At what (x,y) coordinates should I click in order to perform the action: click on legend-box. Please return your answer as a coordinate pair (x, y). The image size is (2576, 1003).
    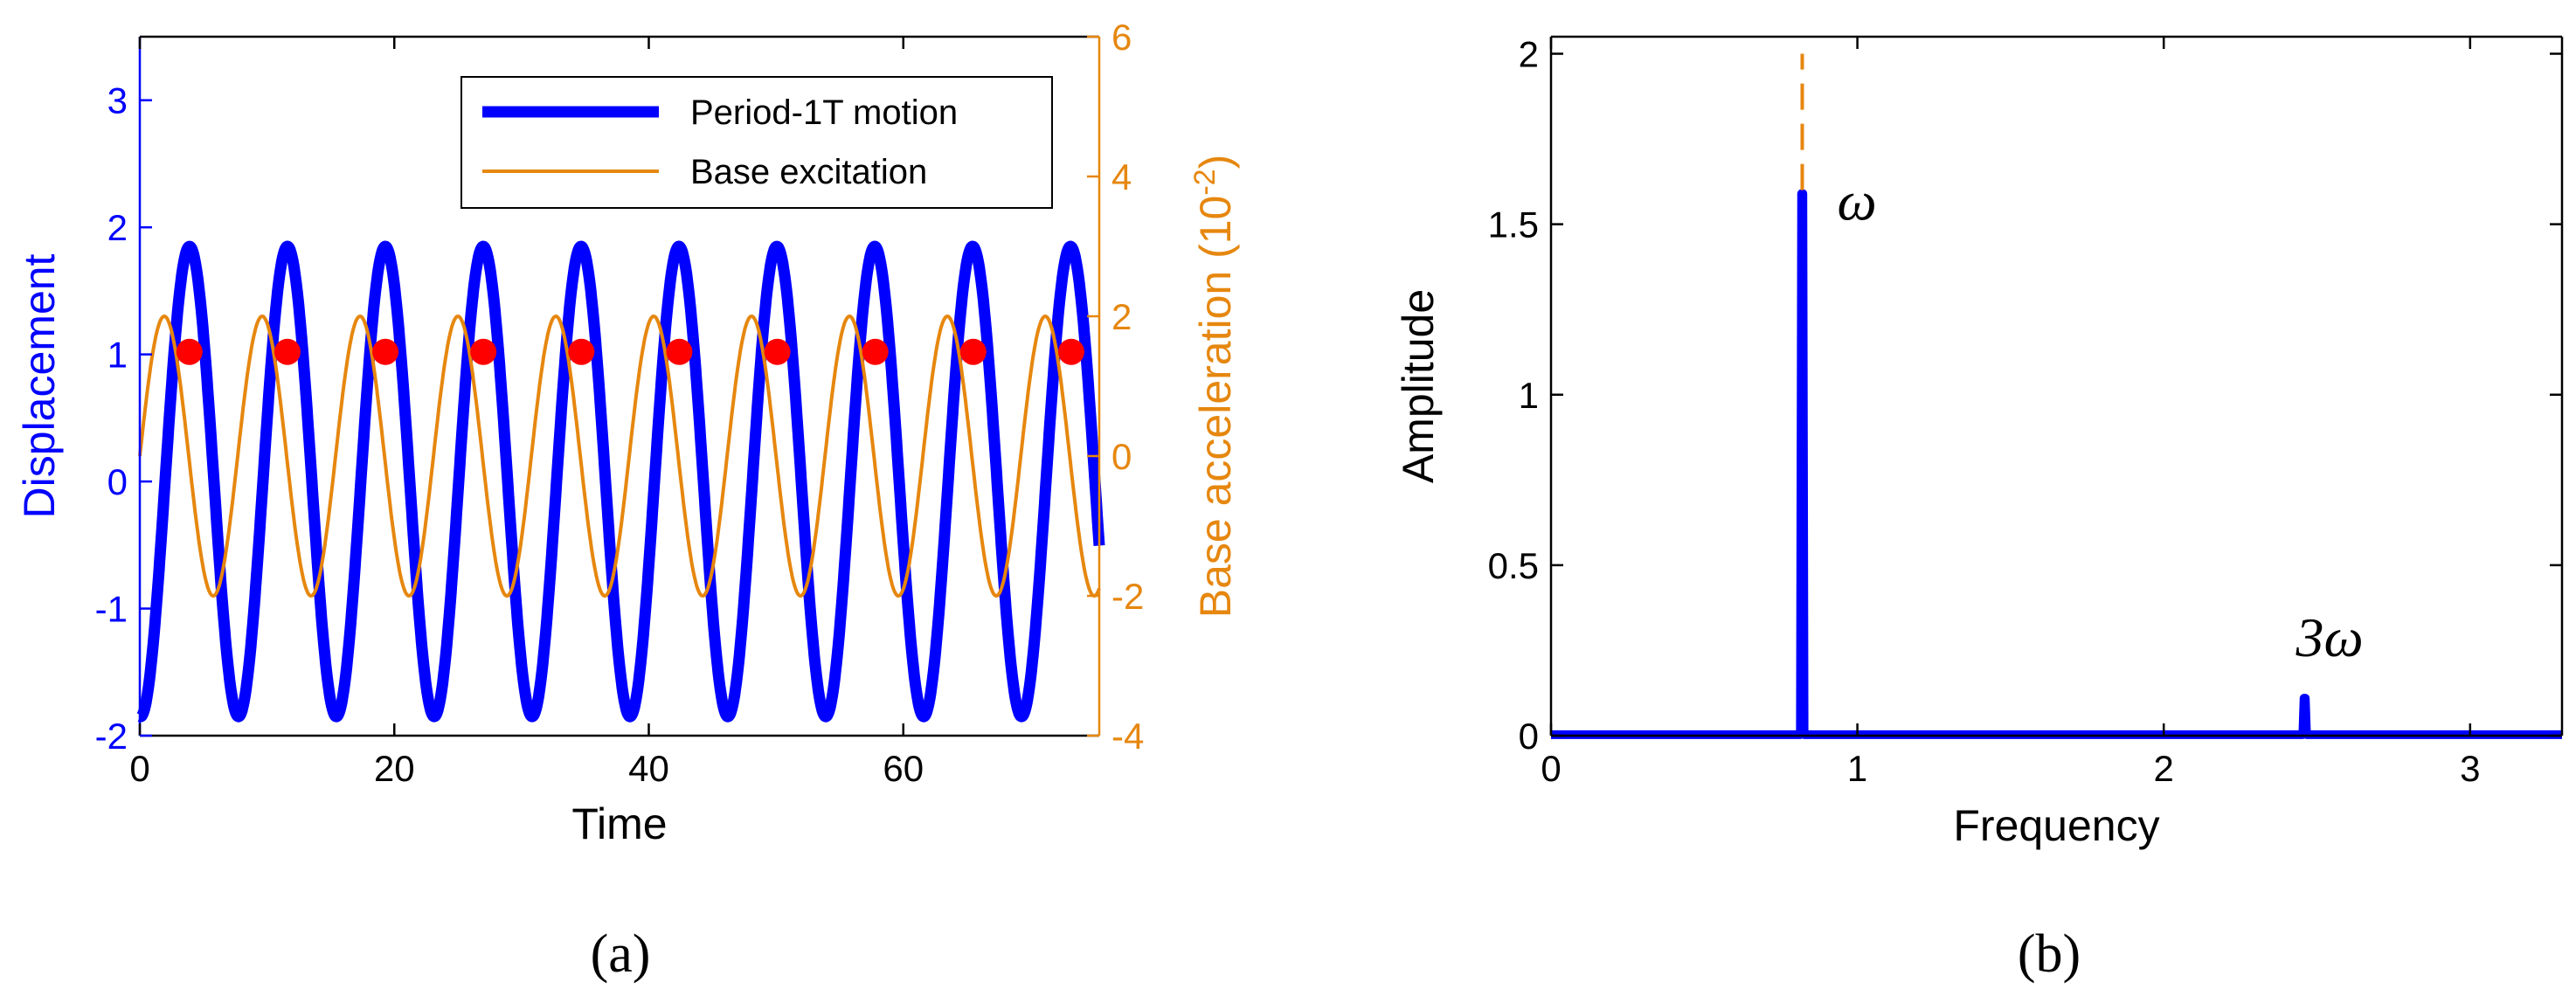
    Looking at the image, I should click on (756, 142).